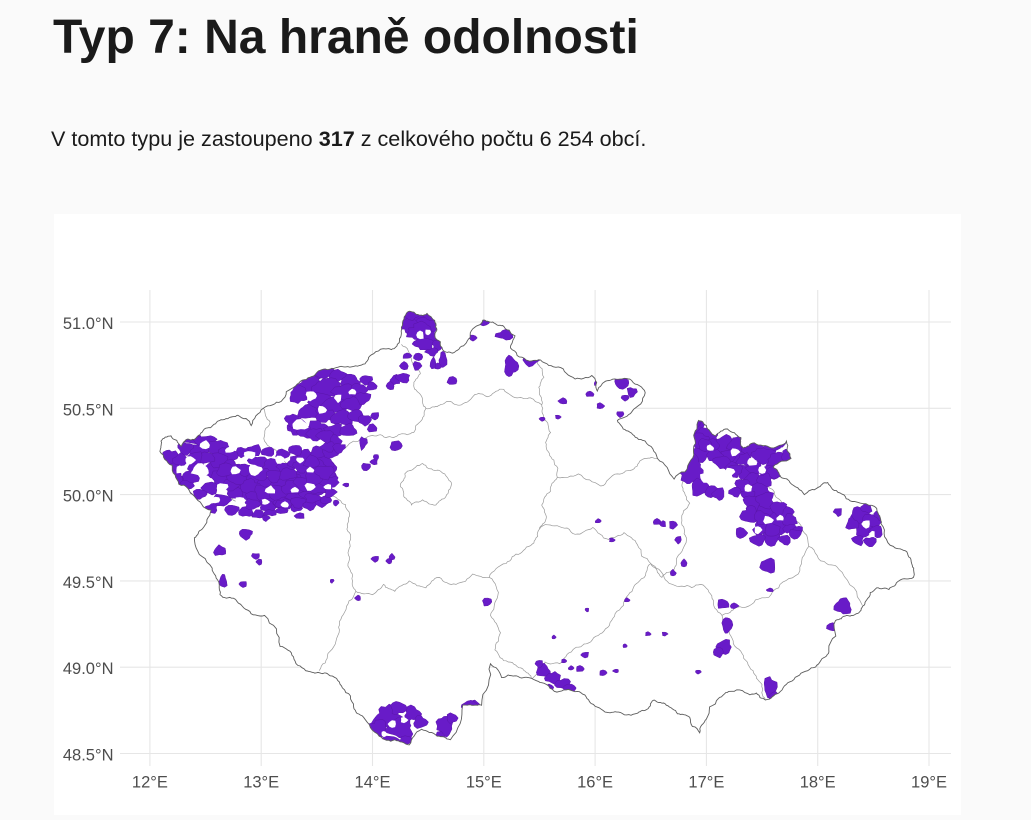 Image resolution: width=1031 pixels, height=820 pixels. I want to click on svg-text: 50.0°N, so click(88, 497).